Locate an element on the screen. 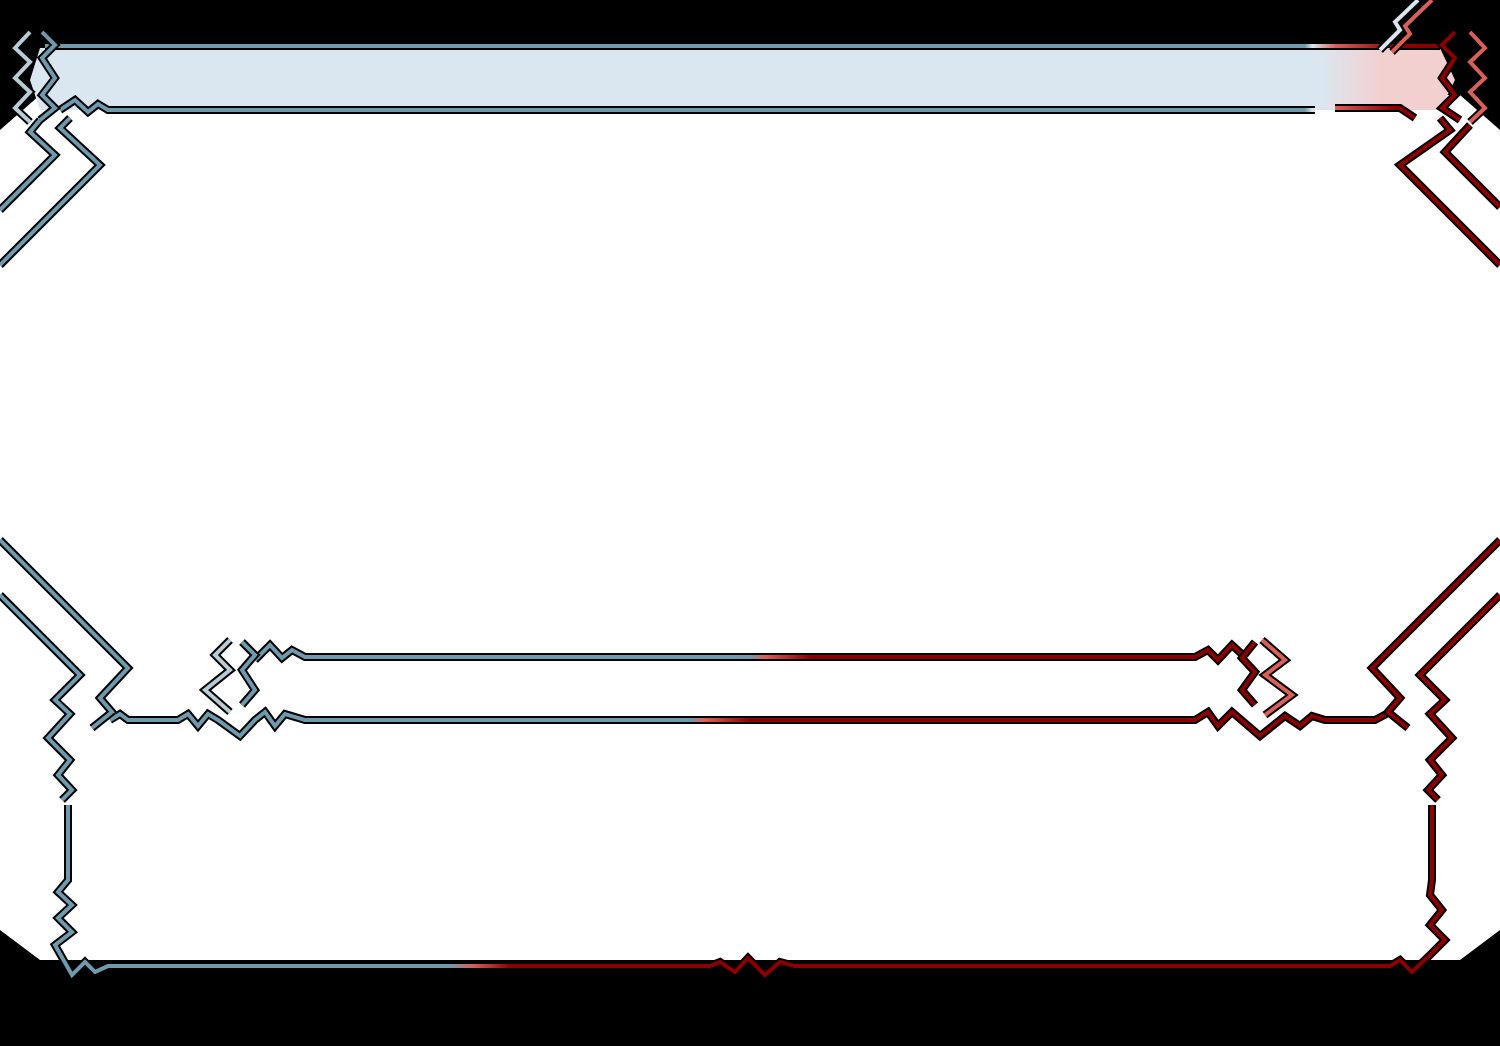  ornament-lower-left is located at coordinates (67, 670).